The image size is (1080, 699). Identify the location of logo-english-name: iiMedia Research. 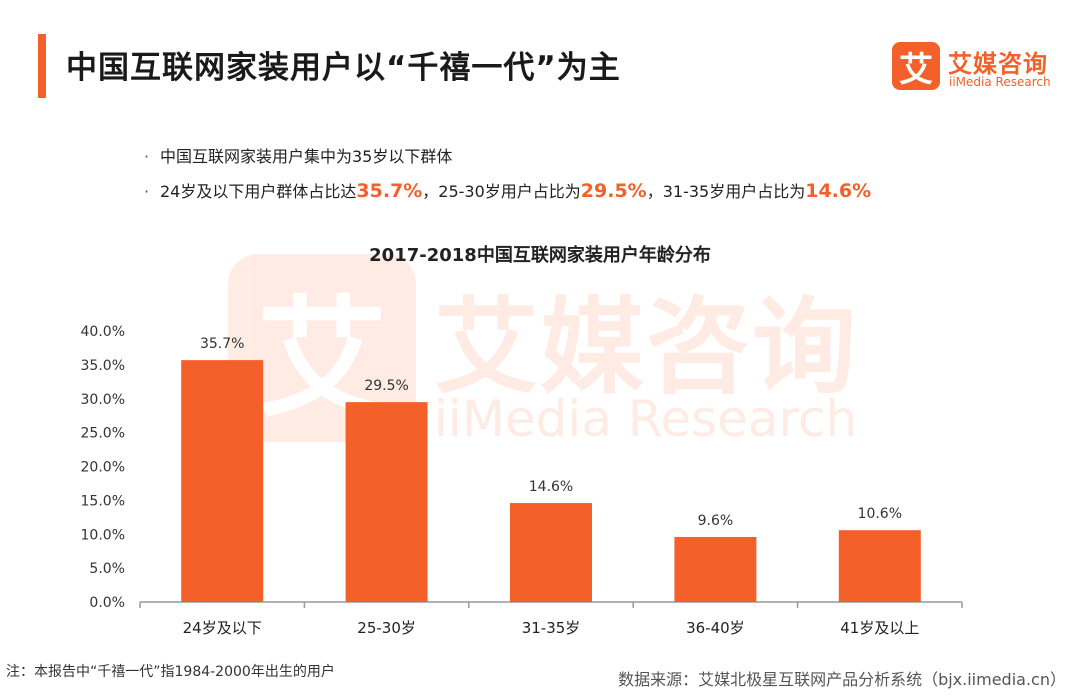
(1000, 82).